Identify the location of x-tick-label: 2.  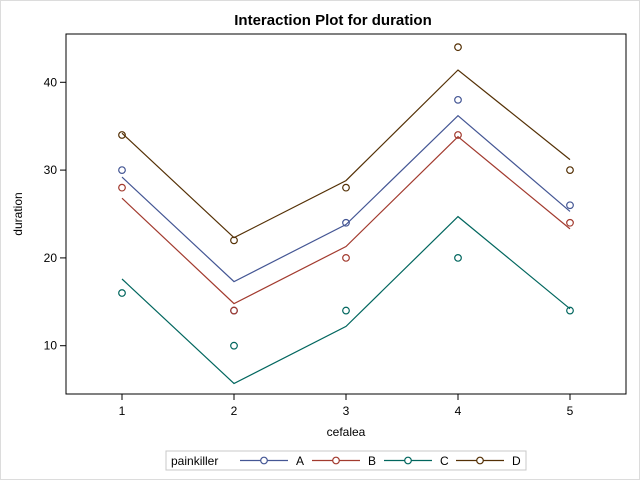
(234, 411).